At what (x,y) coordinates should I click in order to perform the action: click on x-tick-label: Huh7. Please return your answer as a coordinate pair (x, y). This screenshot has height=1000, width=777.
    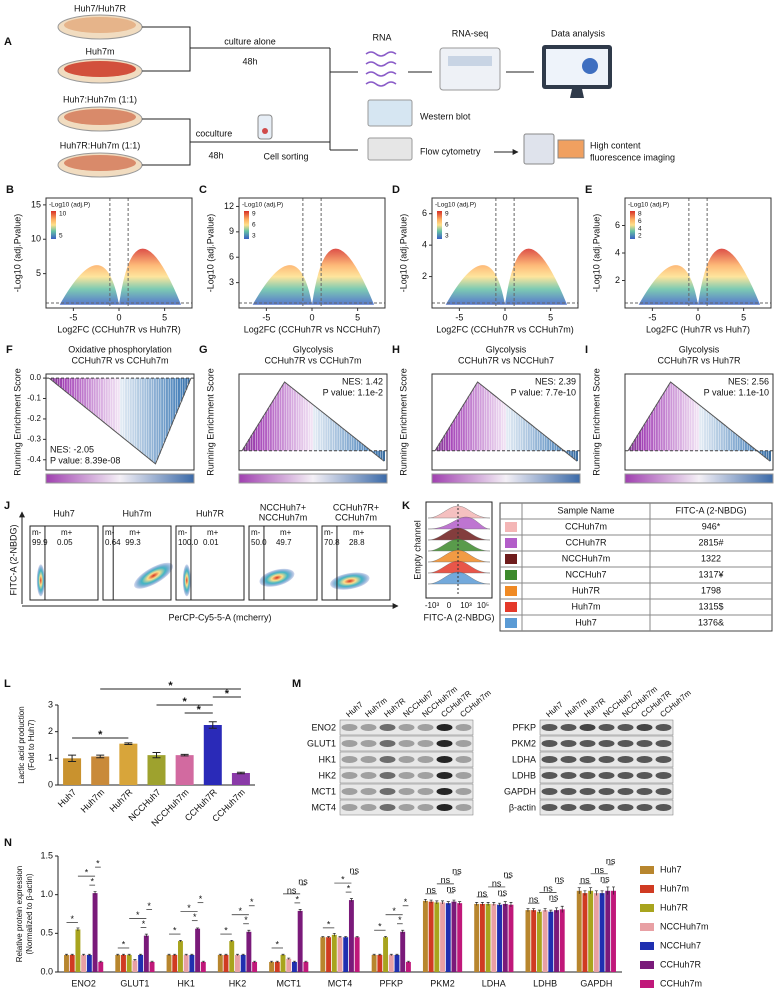
    Looking at the image, I should click on (67, 798).